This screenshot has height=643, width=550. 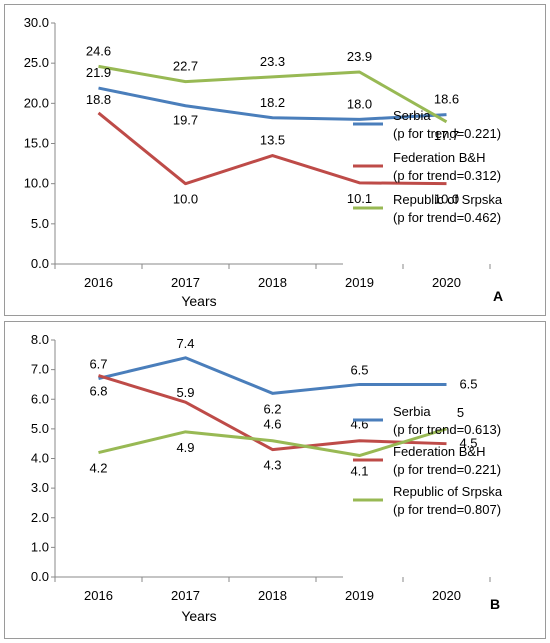 I want to click on y-tick-label: 25.0, so click(x=36, y=62).